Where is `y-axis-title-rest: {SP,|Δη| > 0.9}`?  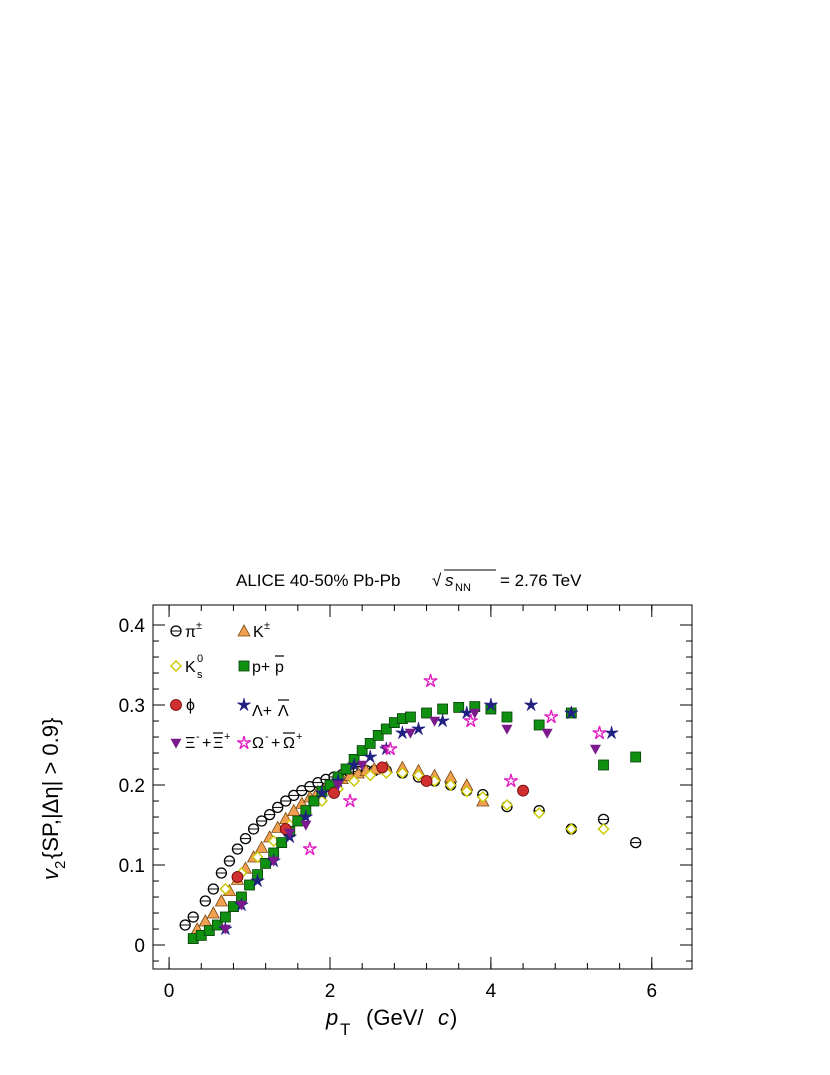
y-axis-title-rest: {SP,|Δη| > 0.9} is located at coordinates (50, 788).